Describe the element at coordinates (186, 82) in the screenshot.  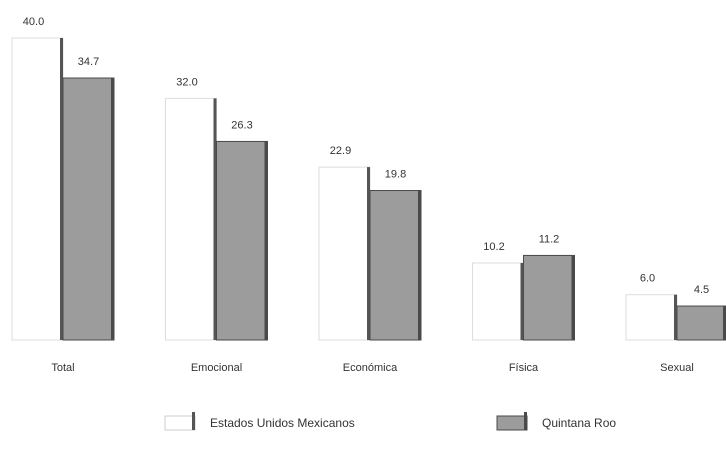
I see `value-label: 32.0` at that location.